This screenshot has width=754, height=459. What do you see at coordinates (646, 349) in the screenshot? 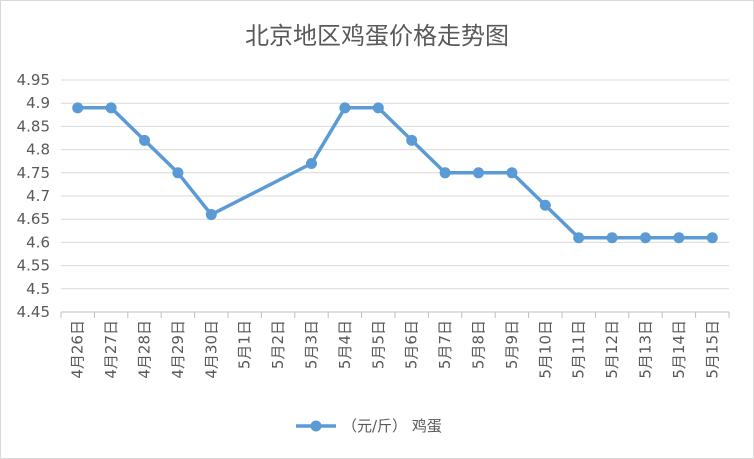
I see `x-tick-label: 5月13日` at bounding box center [646, 349].